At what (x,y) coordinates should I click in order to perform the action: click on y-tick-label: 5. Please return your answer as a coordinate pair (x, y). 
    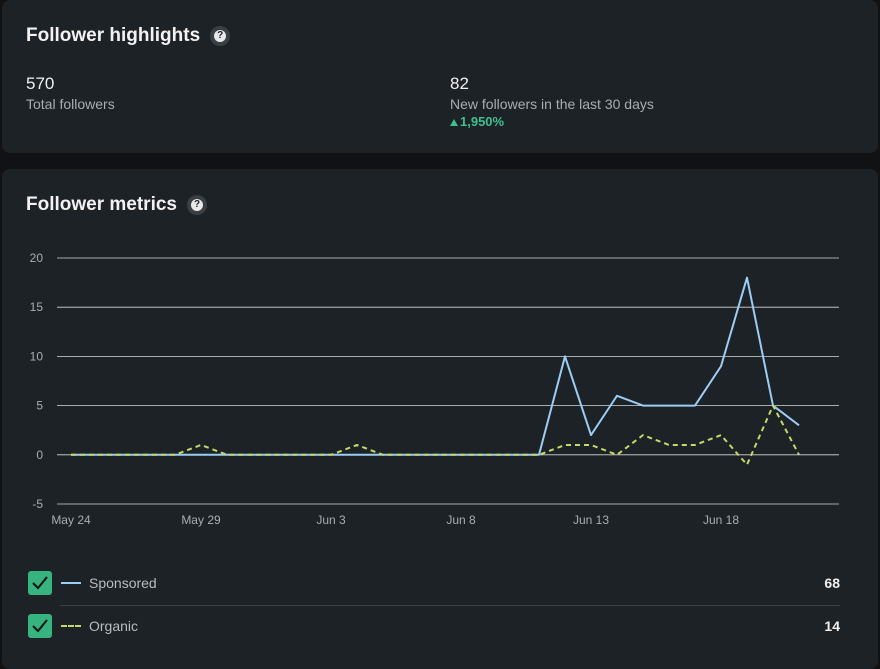
    Looking at the image, I should click on (39, 406).